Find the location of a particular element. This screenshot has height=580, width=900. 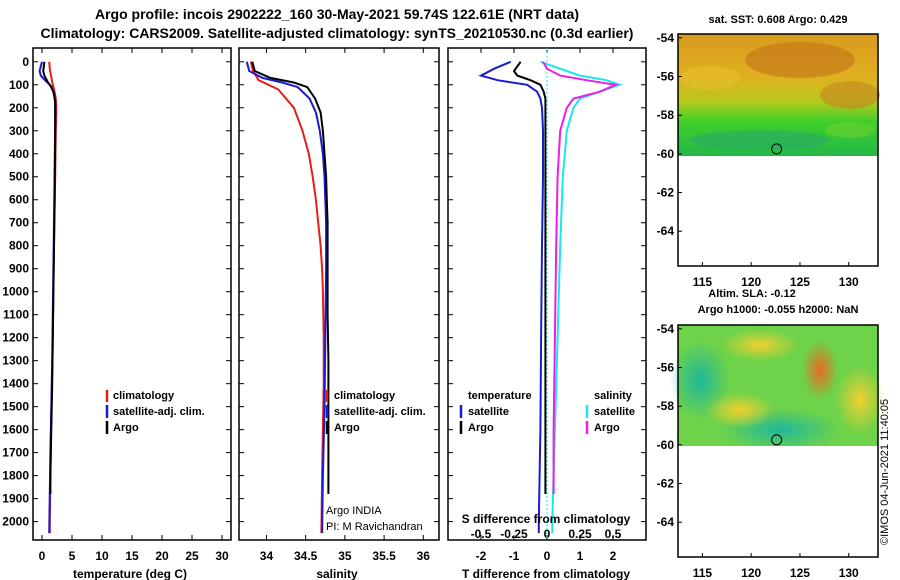

depth-tick-label: 1500 is located at coordinates (15, 407).